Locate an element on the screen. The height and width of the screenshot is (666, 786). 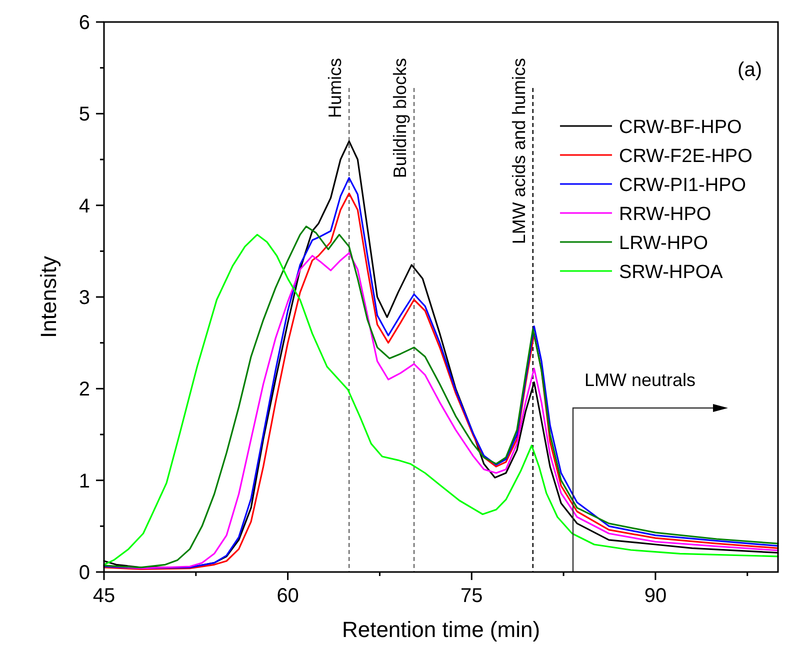
legend-label: CRW-BF-HPO is located at coordinates (680, 127).